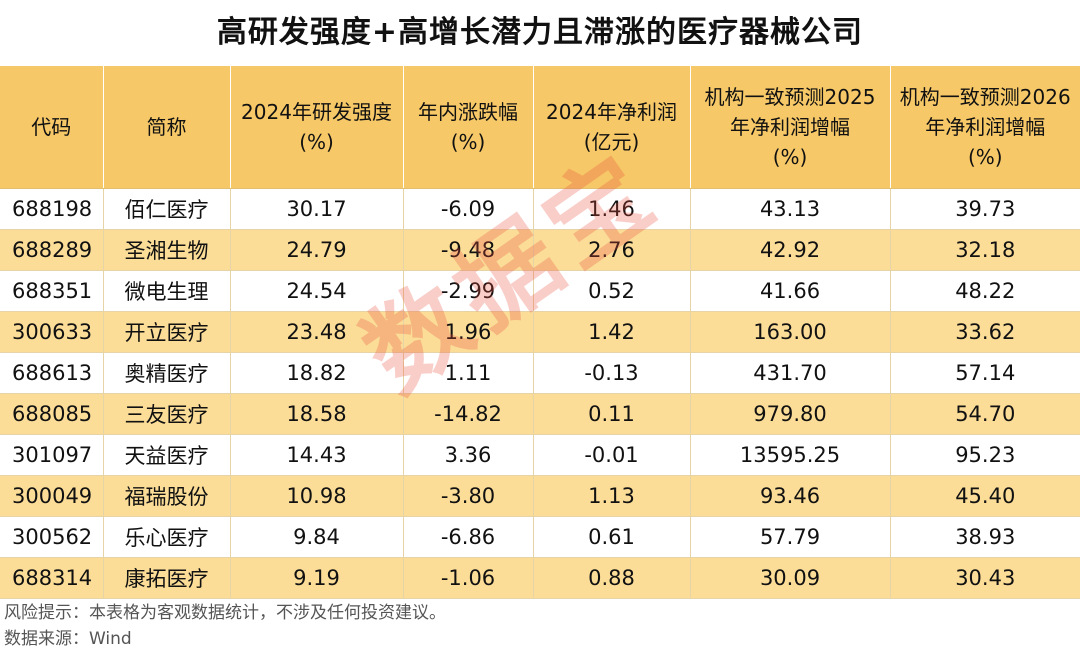 Image resolution: width=1080 pixels, height=655 pixels. Describe the element at coordinates (790, 291) in the screenshot. I see `value-cell: 41.66` at that location.